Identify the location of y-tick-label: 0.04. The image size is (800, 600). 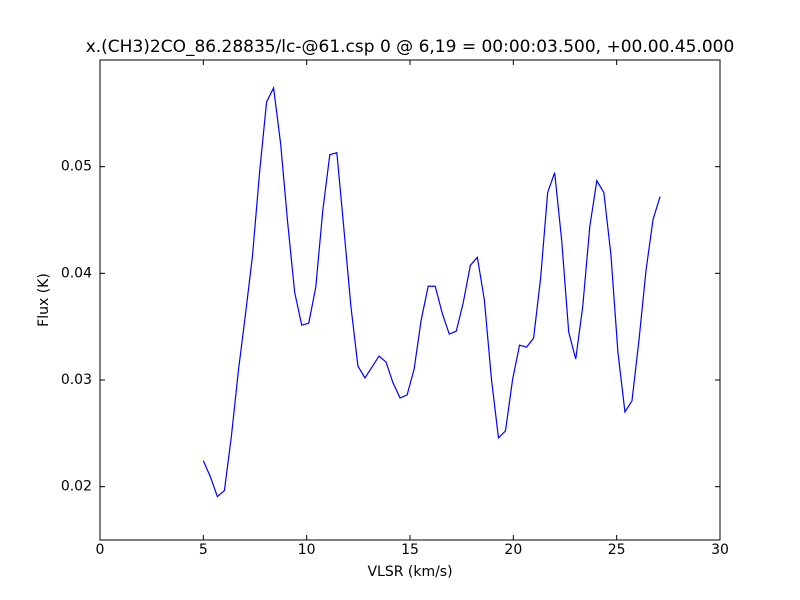
(76, 273).